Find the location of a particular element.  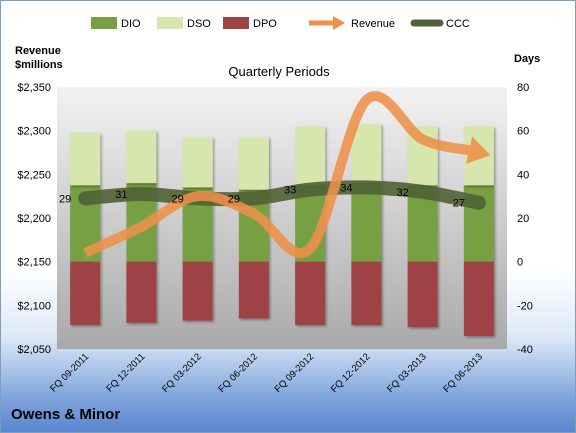

x-axis-tick-0: FQ 09-2011 is located at coordinates (69, 372).